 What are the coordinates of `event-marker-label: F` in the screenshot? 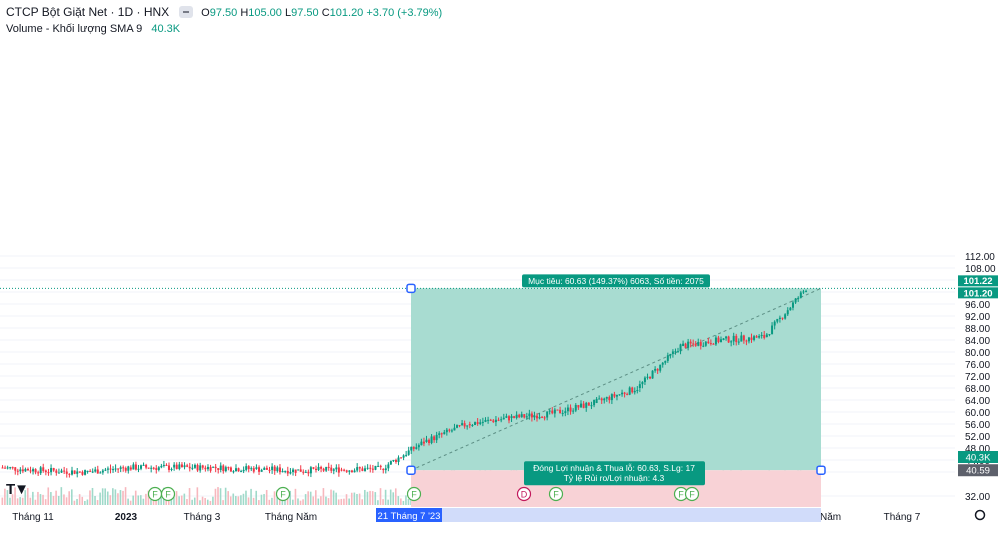 It's located at (692, 495).